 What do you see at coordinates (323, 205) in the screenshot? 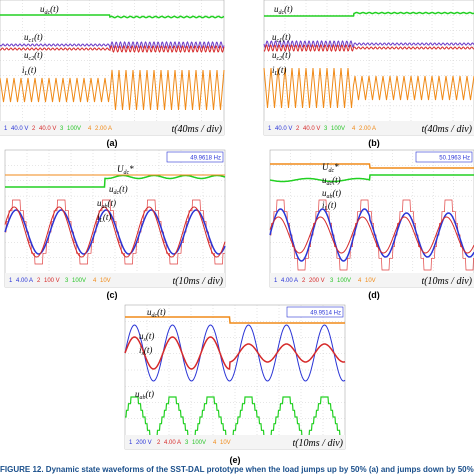
I see `signal-base: i` at bounding box center [323, 205].